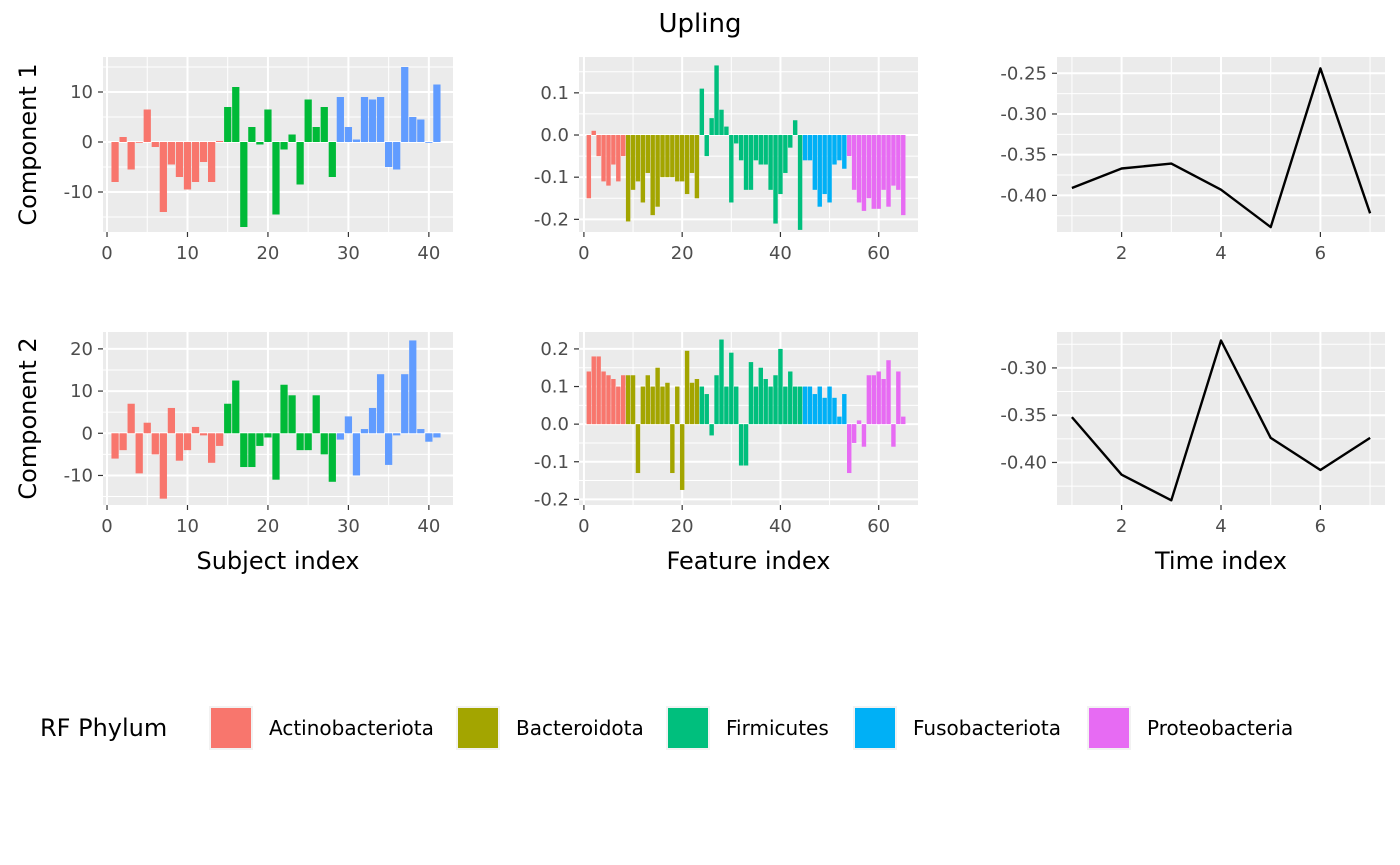 This screenshot has width=1400, height=865. I want to click on legend-label: Firmicutes, so click(777, 728).